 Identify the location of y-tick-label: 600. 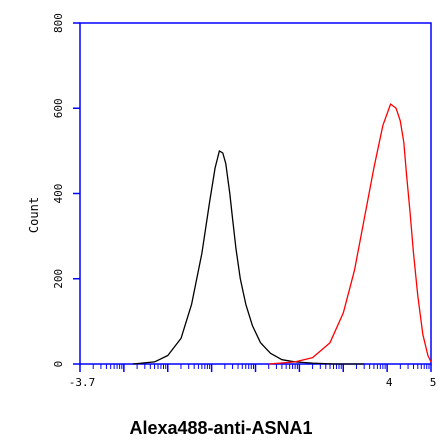
(58, 108).